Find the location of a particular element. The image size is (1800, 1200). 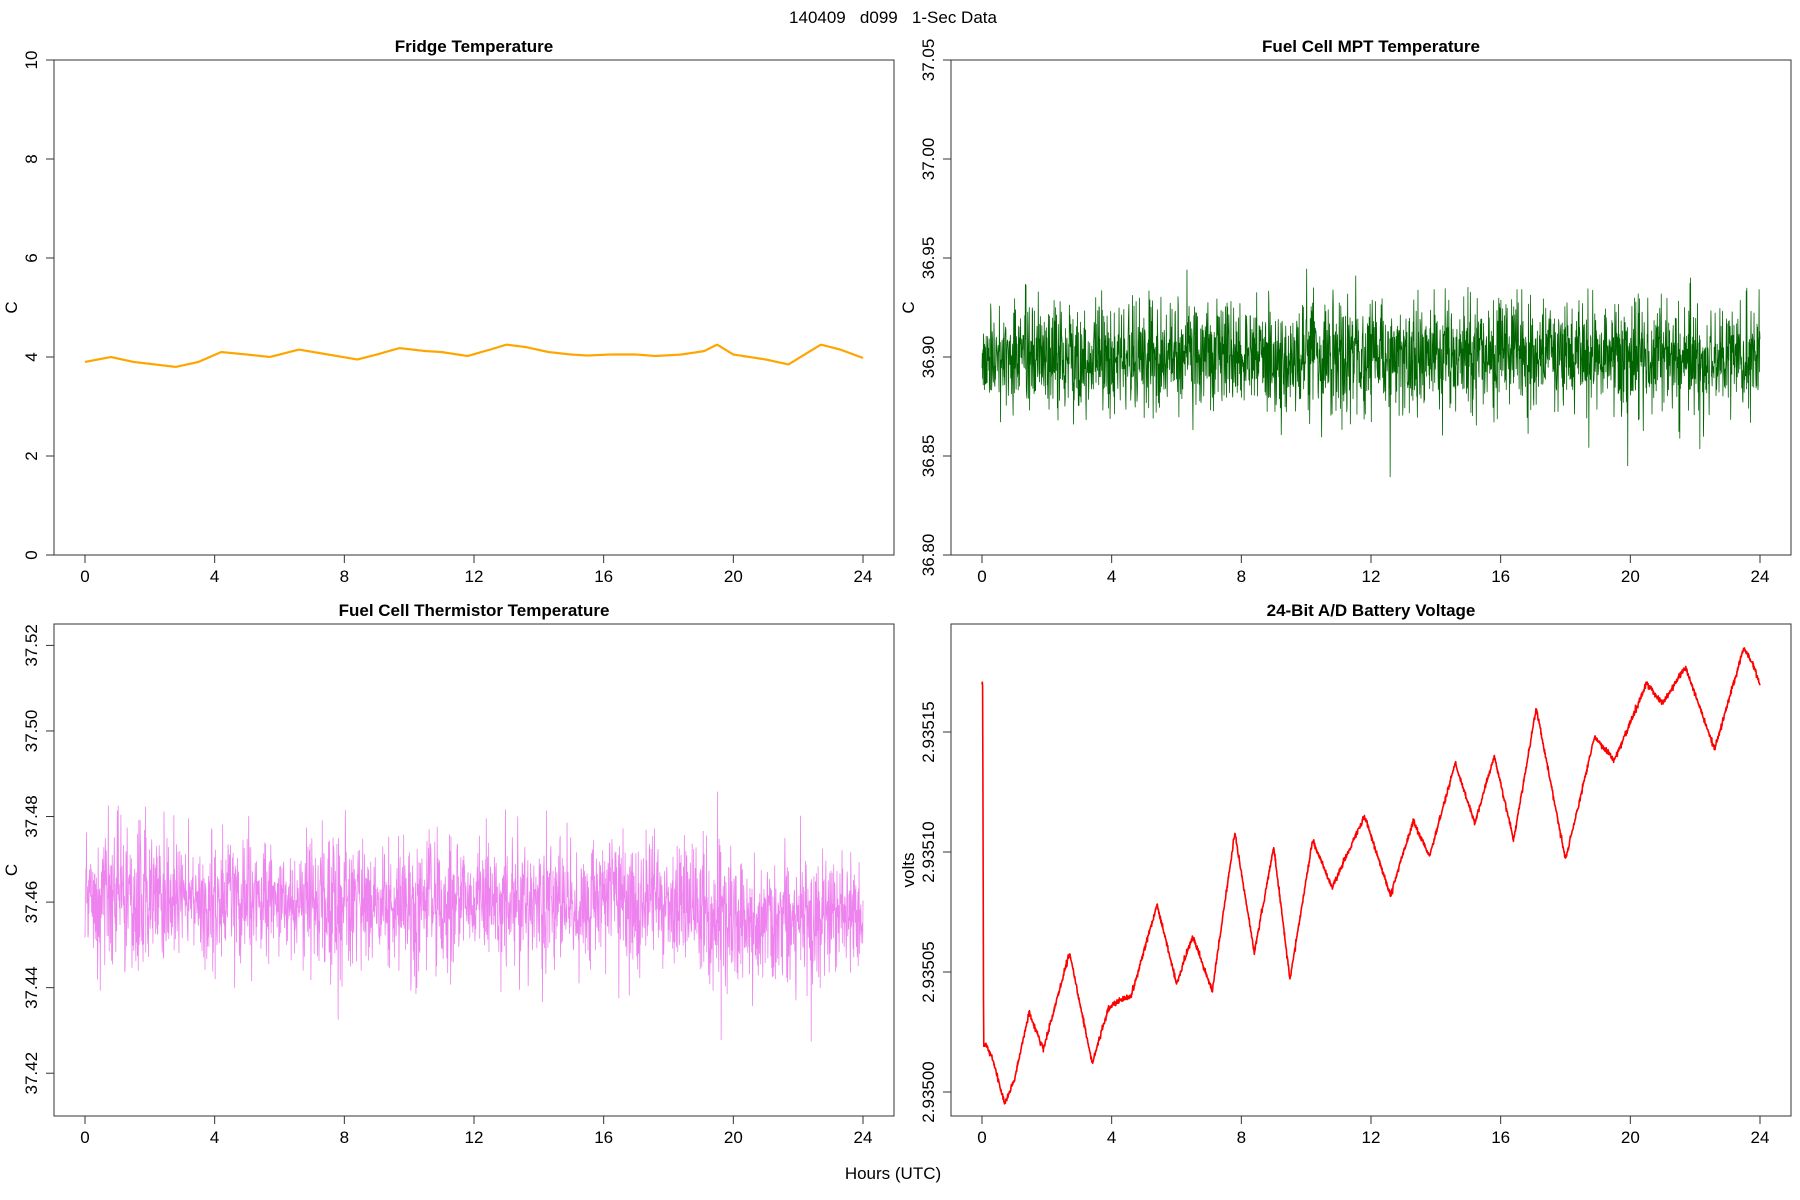

y-tick-label: 36.90 is located at coordinates (928, 357).